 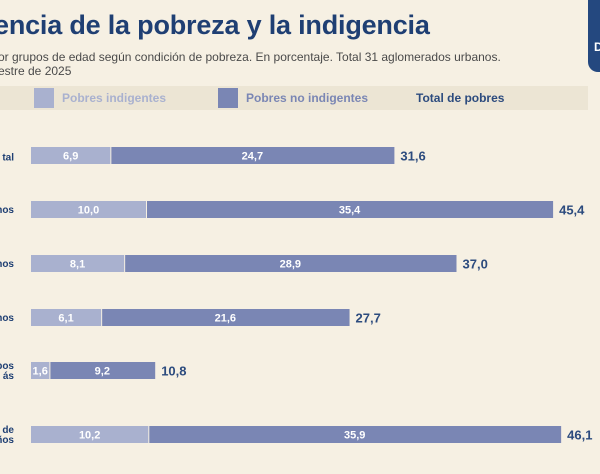 What do you see at coordinates (475, 264) in the screenshot?
I see `total-label: 37,0` at bounding box center [475, 264].